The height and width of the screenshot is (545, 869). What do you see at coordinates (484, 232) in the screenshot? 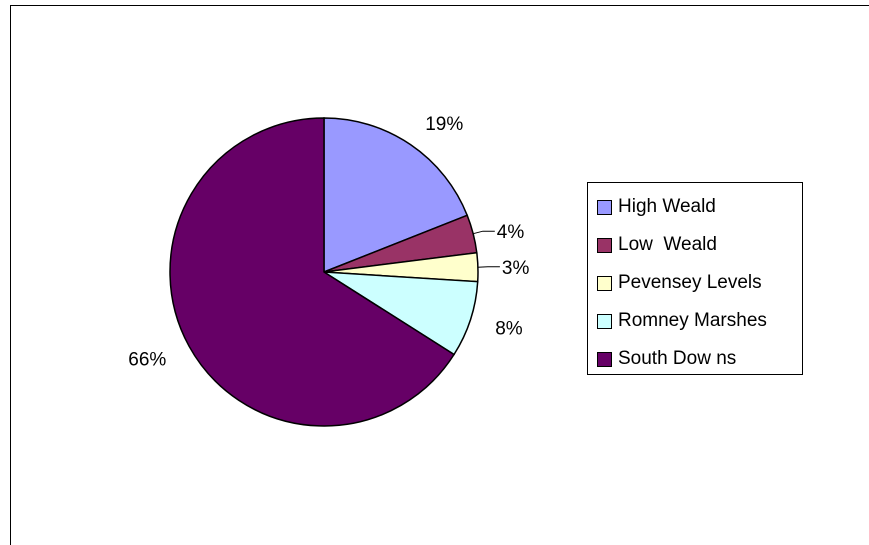
I see `leader-line-low-weald` at bounding box center [484, 232].